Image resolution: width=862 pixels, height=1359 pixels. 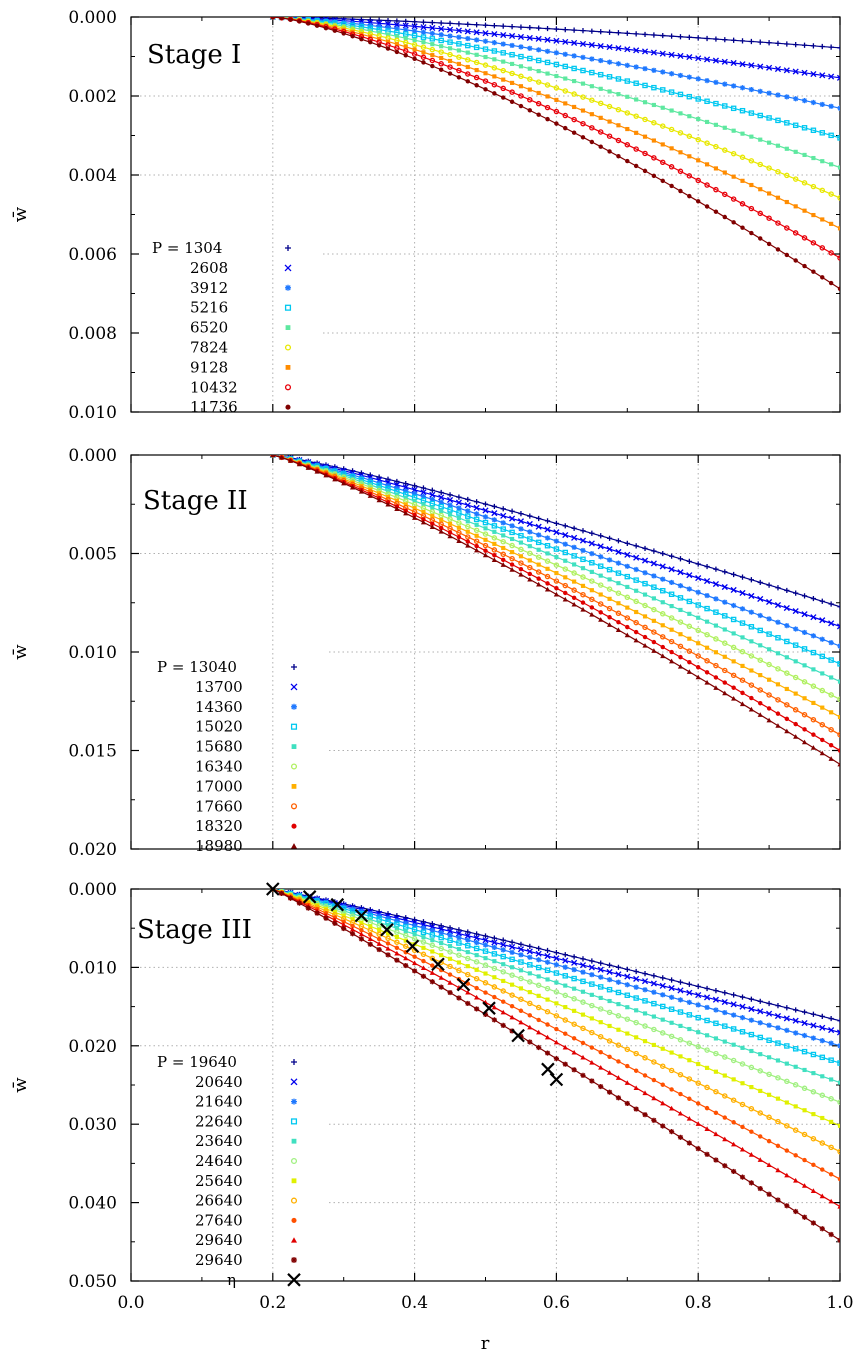 What do you see at coordinates (92, 1282) in the screenshot?
I see `y-tick-label: 0.050` at bounding box center [92, 1282].